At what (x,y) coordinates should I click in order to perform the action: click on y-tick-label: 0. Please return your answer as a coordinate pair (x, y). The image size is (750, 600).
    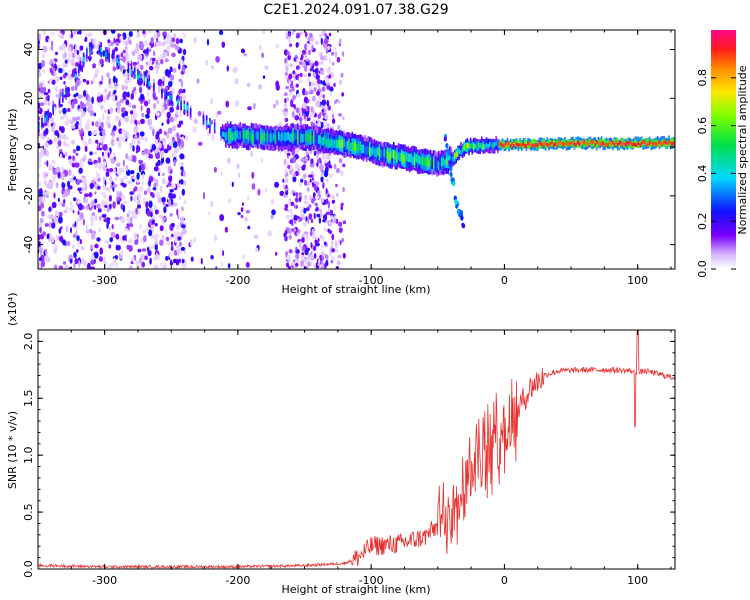
    Looking at the image, I should click on (28, 147).